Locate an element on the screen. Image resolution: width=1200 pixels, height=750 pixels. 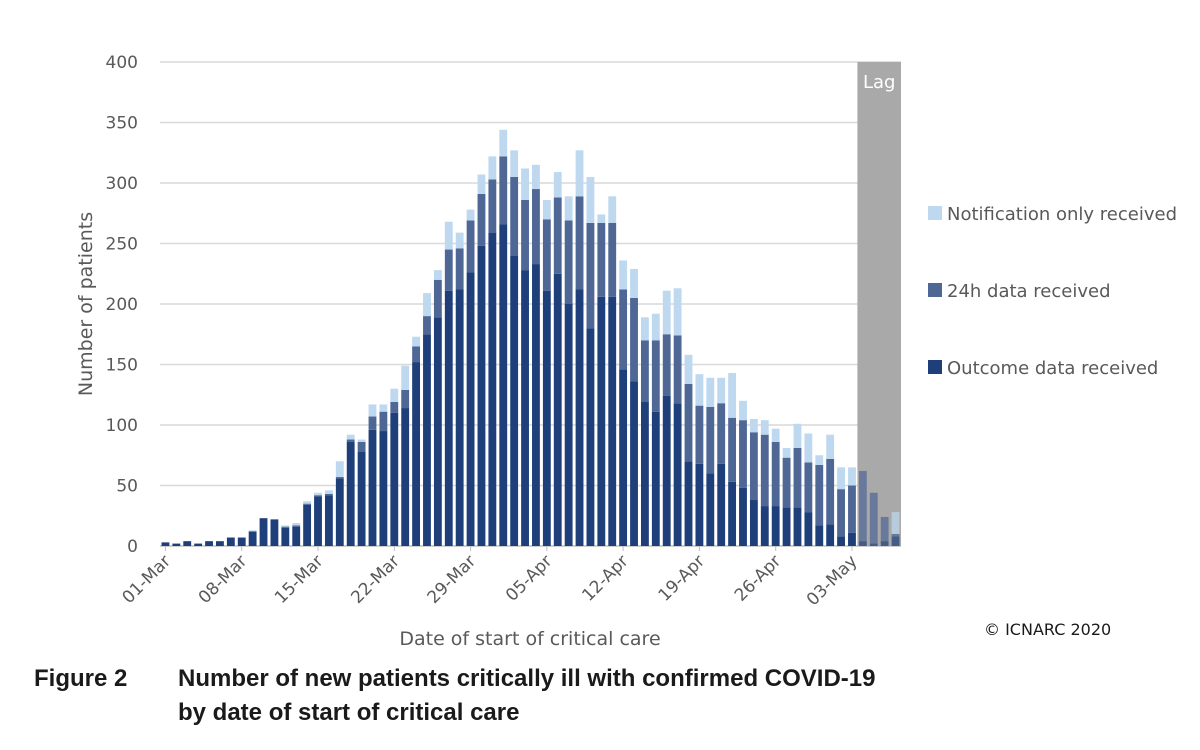
copyright-notice: © ICNARC 2020 is located at coordinates (1048, 629).